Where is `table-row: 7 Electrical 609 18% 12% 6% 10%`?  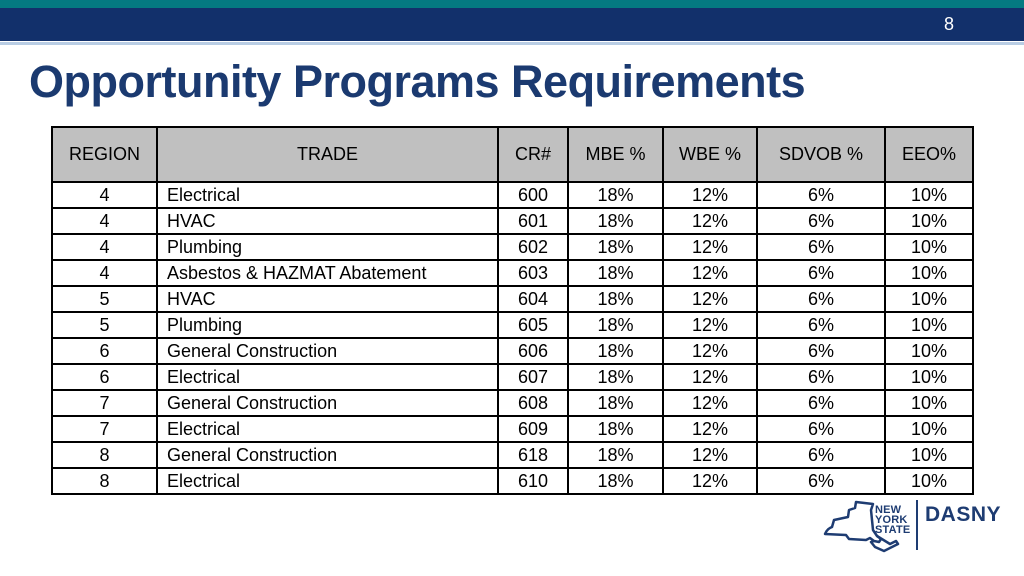 table-row: 7 Electrical 609 18% 12% 6% 10% is located at coordinates (512, 429).